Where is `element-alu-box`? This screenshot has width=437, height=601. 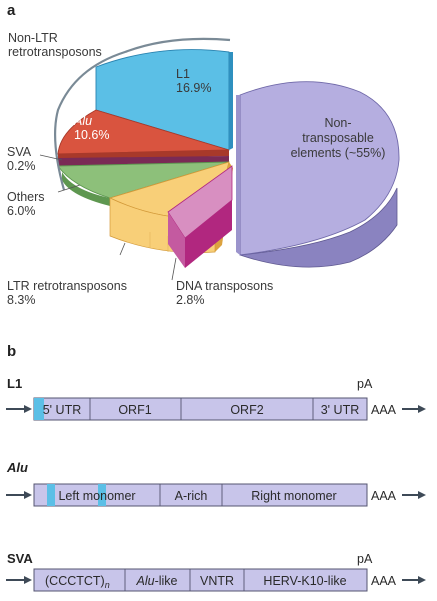 element-alu-box is located at coordinates (200, 495).